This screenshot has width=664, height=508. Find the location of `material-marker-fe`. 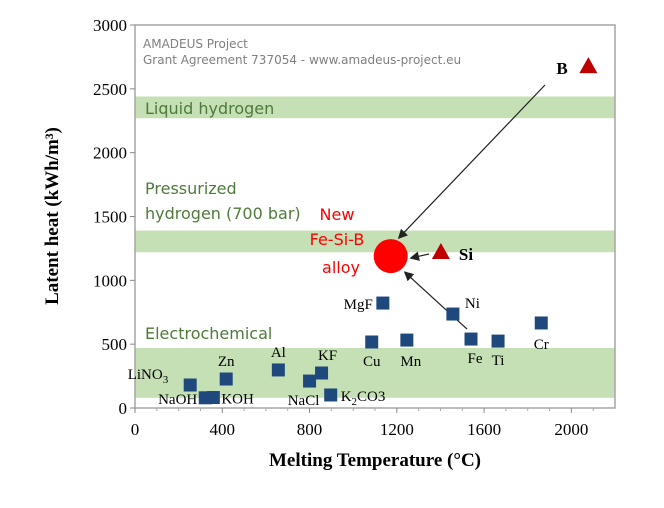

material-marker-fe is located at coordinates (471, 339).